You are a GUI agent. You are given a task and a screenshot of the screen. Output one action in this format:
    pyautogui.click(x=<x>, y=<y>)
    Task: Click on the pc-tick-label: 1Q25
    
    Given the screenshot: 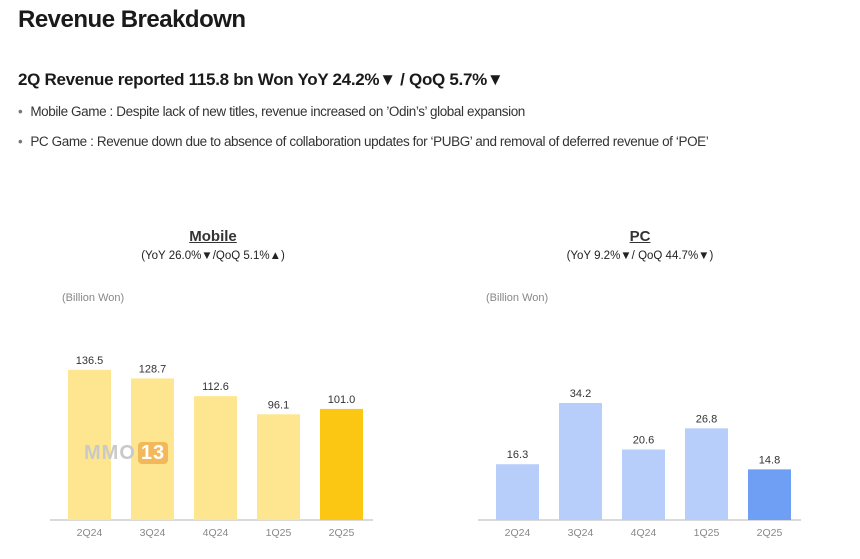 What is the action you would take?
    pyautogui.click(x=707, y=533)
    